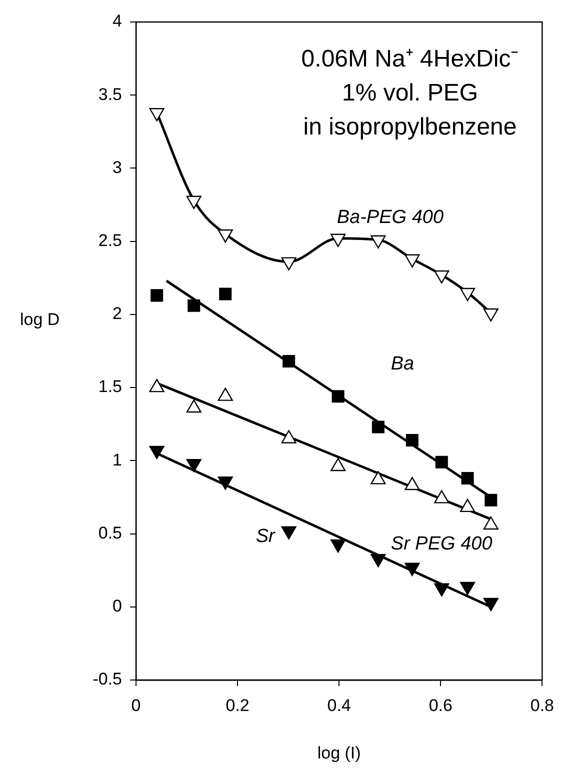  I want to click on x-tick-label: 0.6, so click(440, 705).